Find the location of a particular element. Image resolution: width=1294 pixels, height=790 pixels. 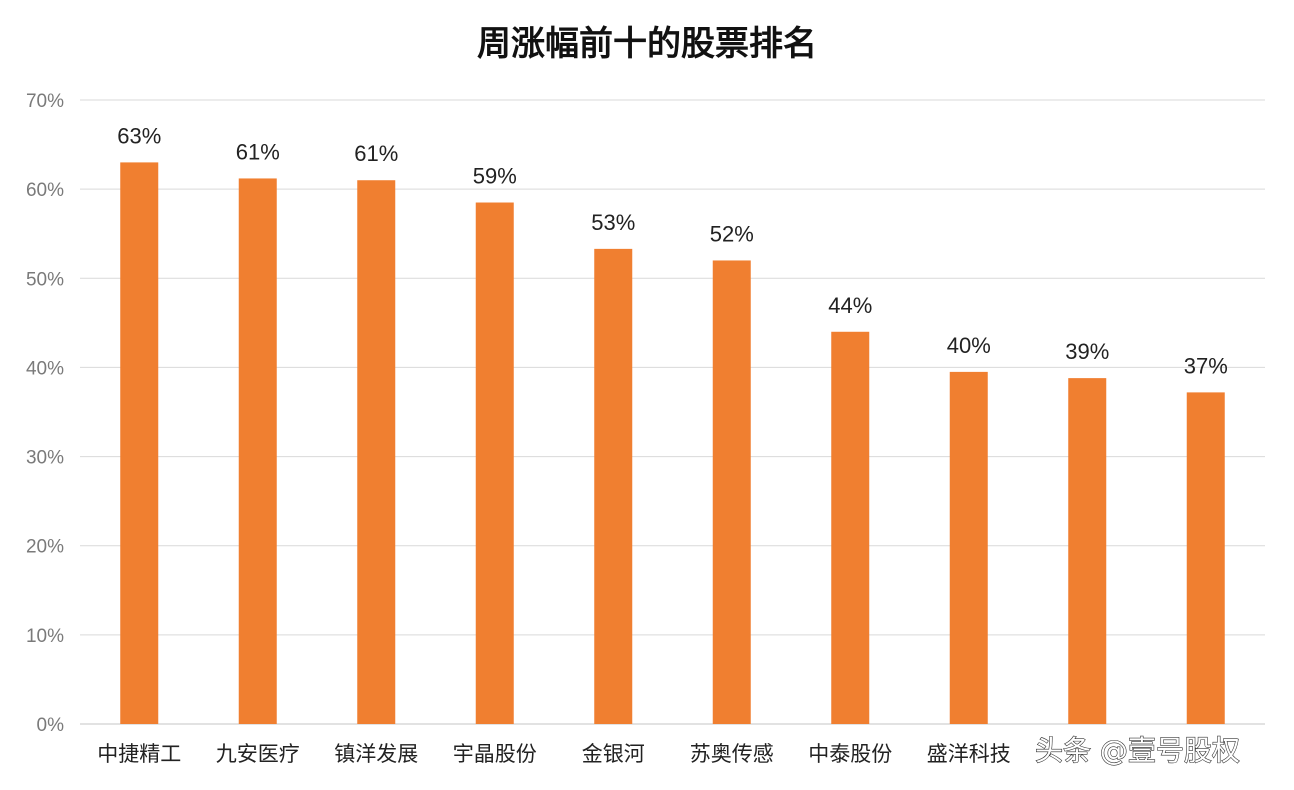

category-label: 盛洋科技 is located at coordinates (969, 754).